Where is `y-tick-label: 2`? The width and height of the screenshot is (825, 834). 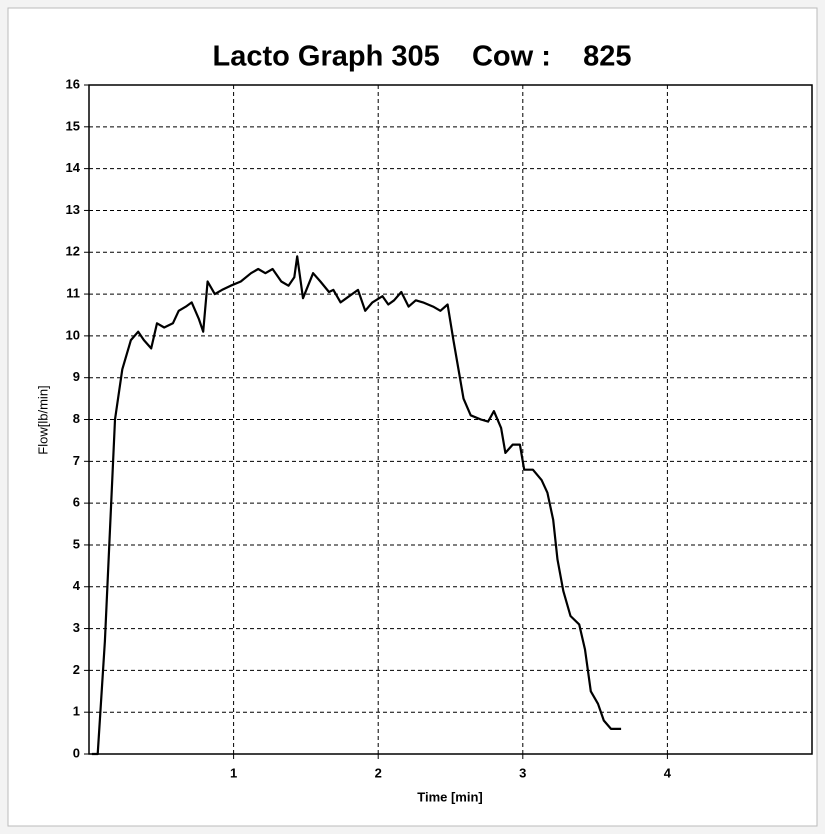 y-tick-label: 2 is located at coordinates (76, 669).